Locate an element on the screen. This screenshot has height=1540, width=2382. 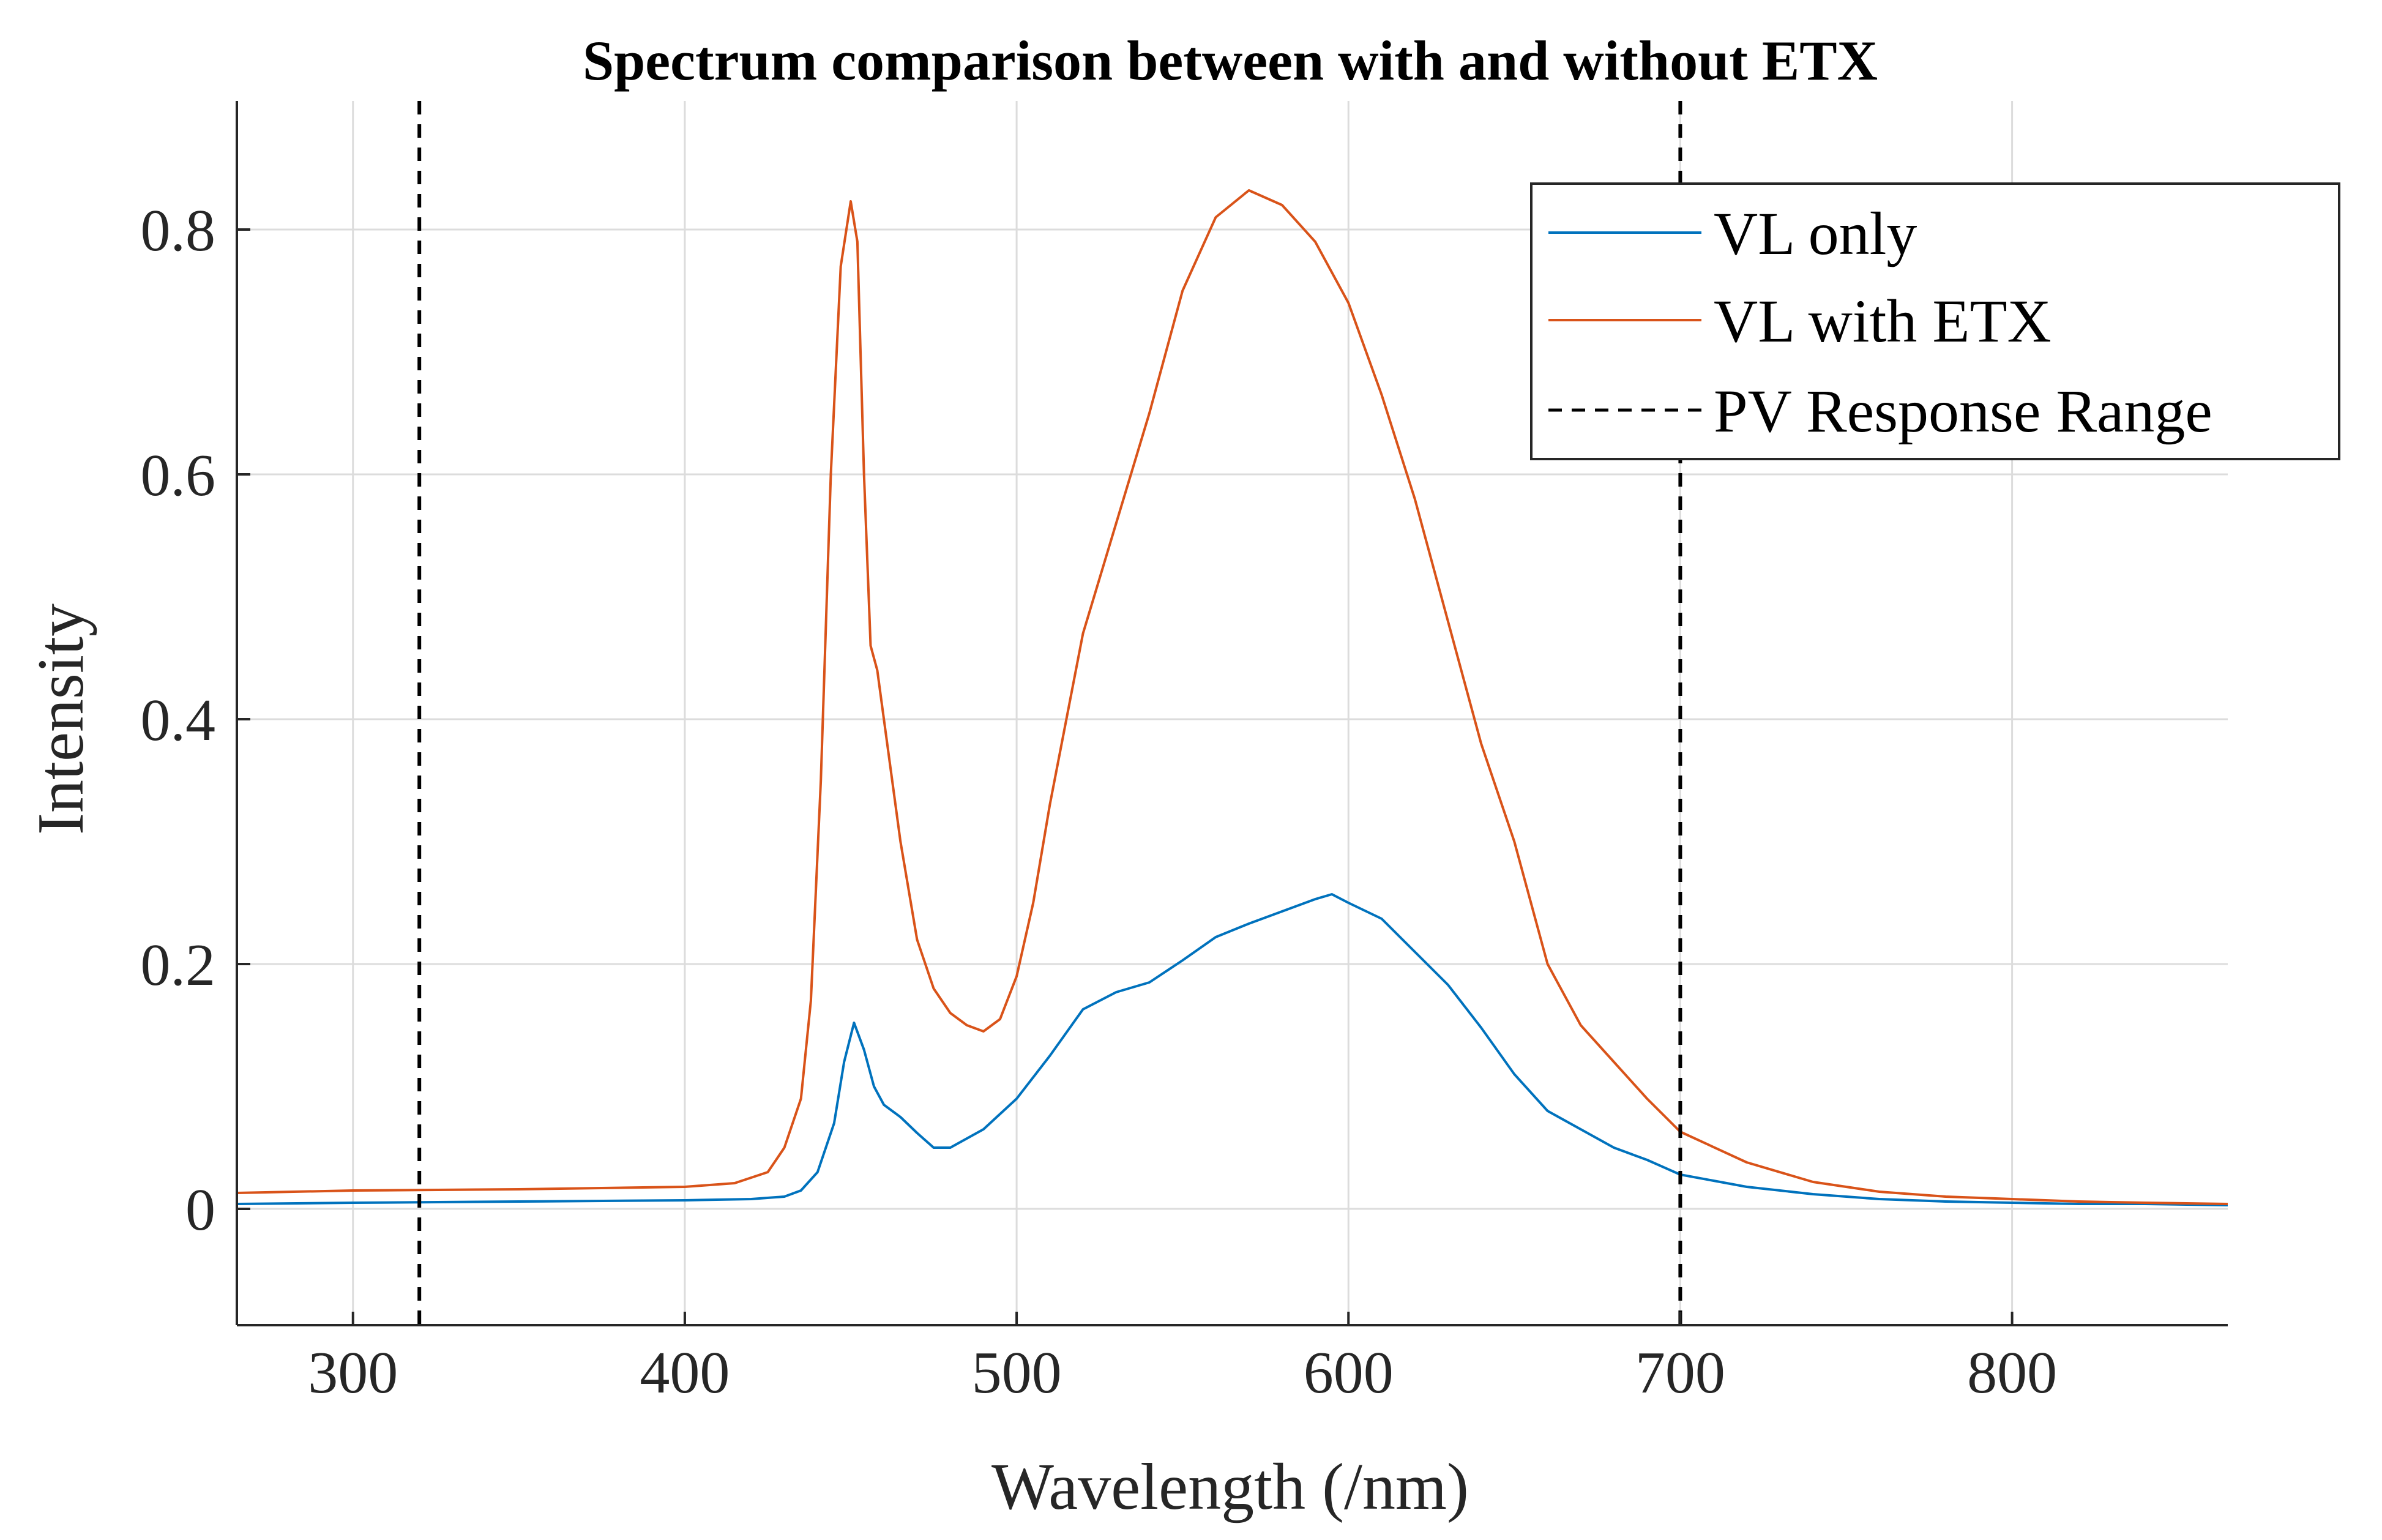
x-tick-label: 500 is located at coordinates (1017, 1373).